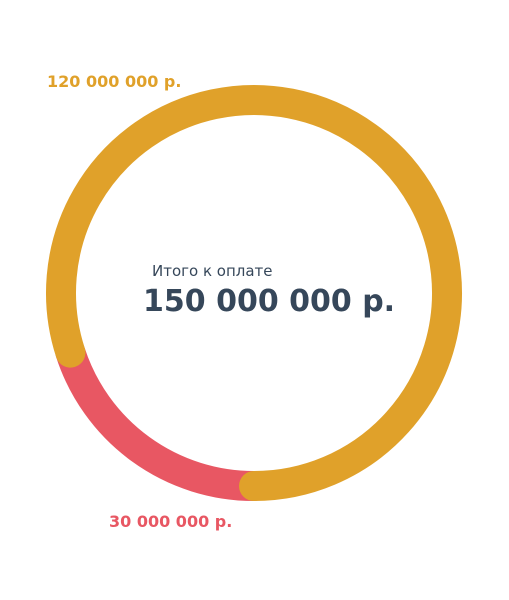 This screenshot has height=600, width=509. Describe the element at coordinates (171, 521) in the screenshot. I see `segment-label-30000000: 30 000 000 р.` at that location.